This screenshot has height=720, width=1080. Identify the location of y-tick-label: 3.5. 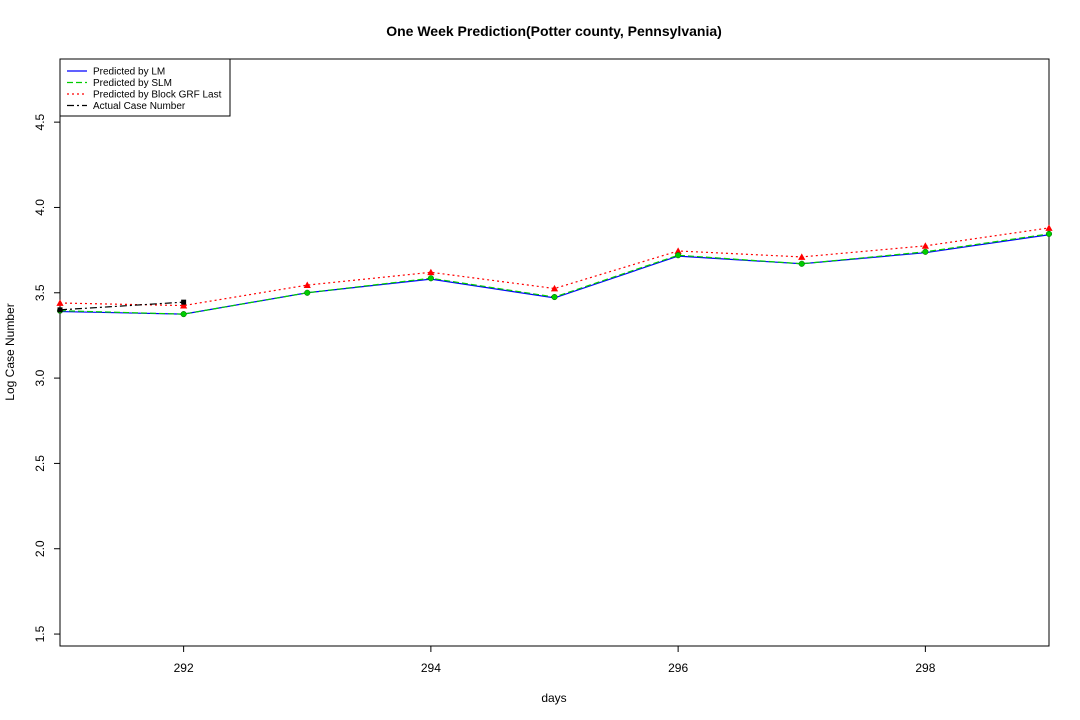
(40, 292).